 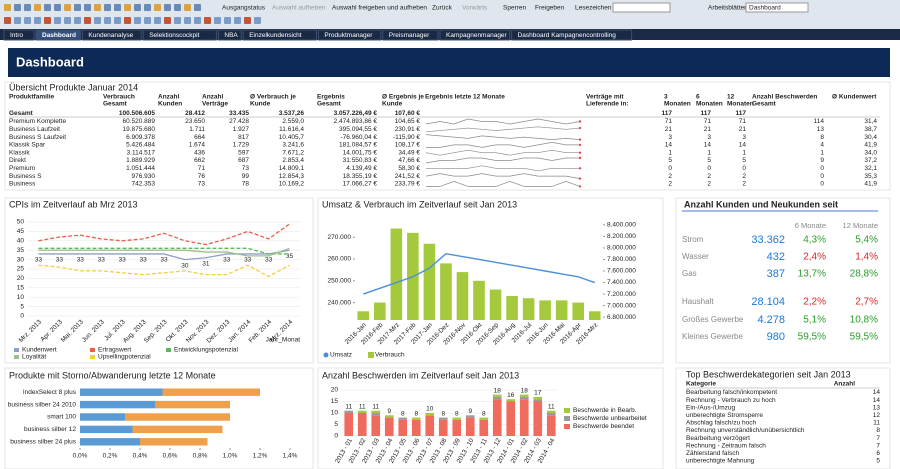 I want to click on toolbar-button: Vorwärts, so click(x=475, y=8).